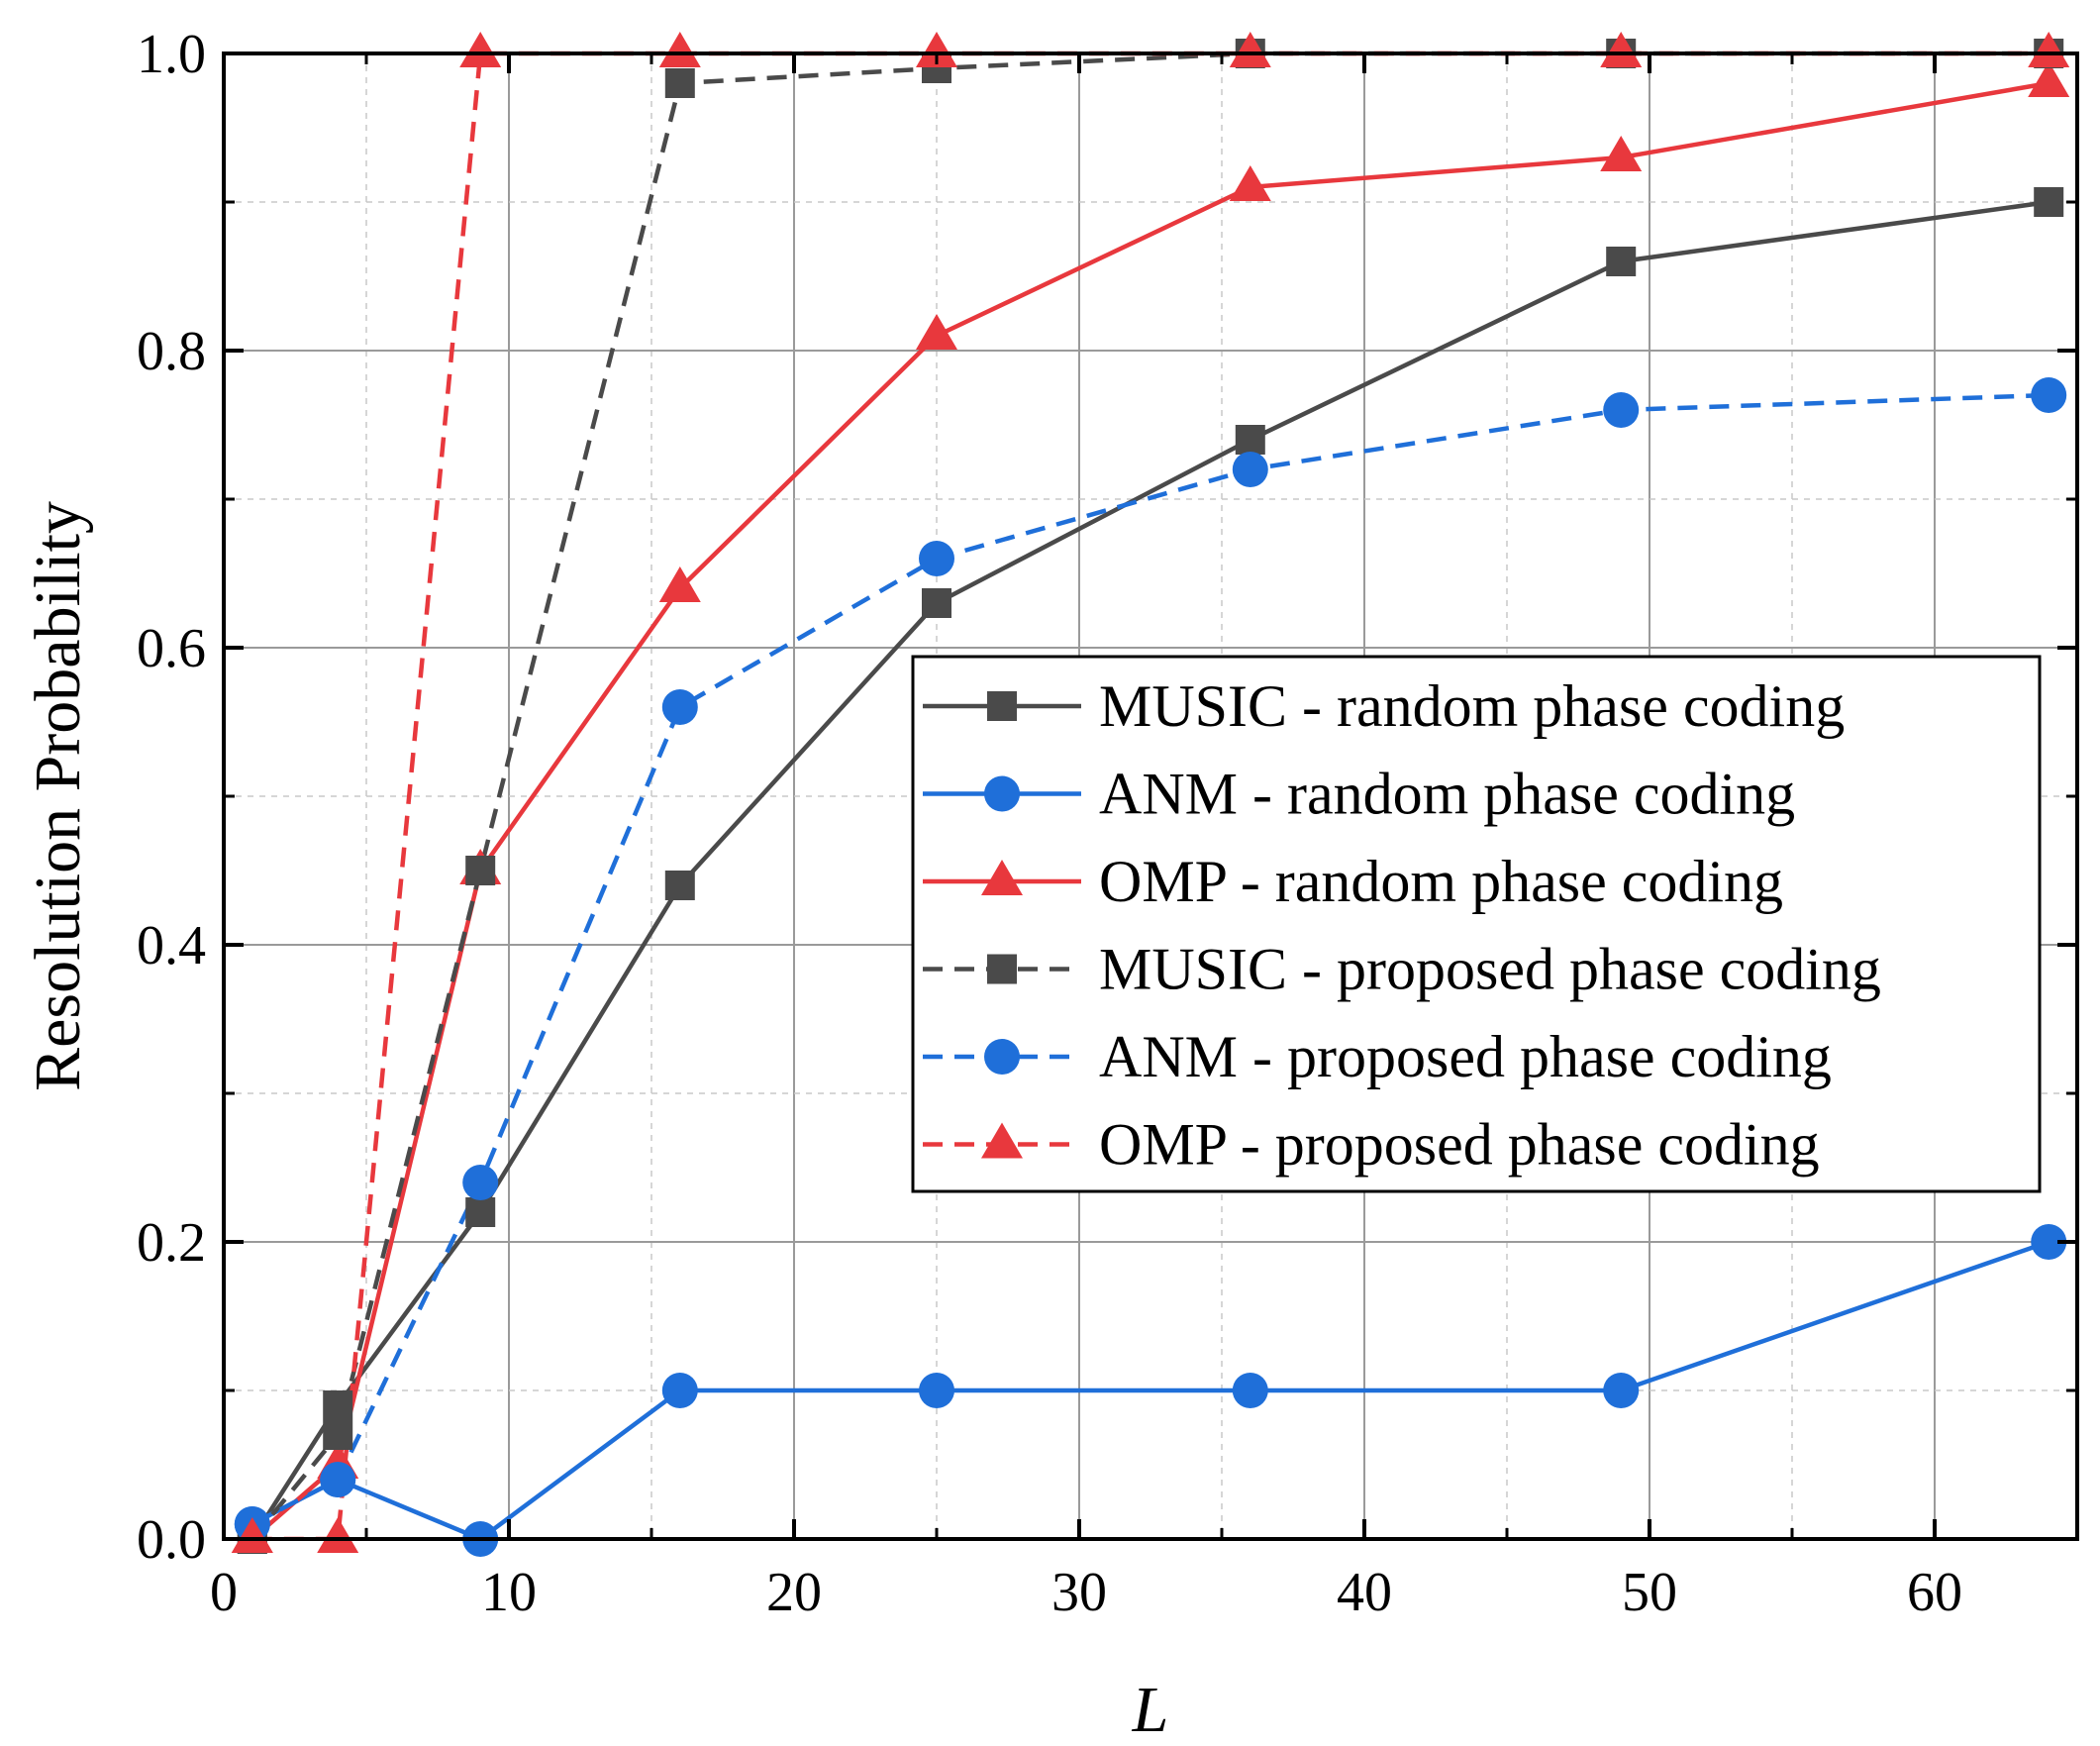 This screenshot has height=1746, width=2100. I want to click on x-tick-label: 40, so click(1364, 1592).